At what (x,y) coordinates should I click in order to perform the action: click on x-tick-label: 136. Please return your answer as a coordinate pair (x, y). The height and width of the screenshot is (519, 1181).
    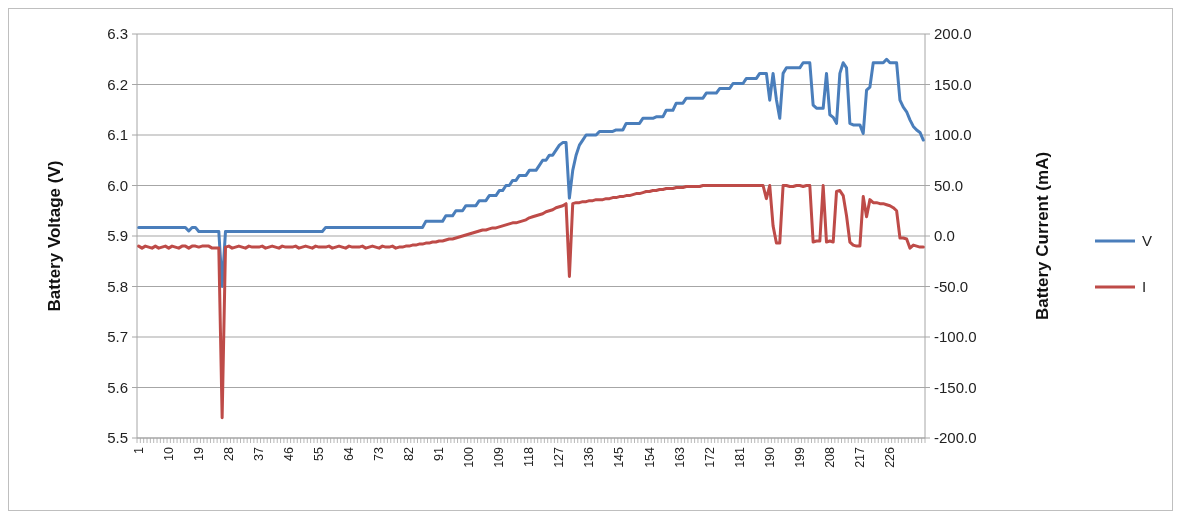
    Looking at the image, I should click on (589, 457).